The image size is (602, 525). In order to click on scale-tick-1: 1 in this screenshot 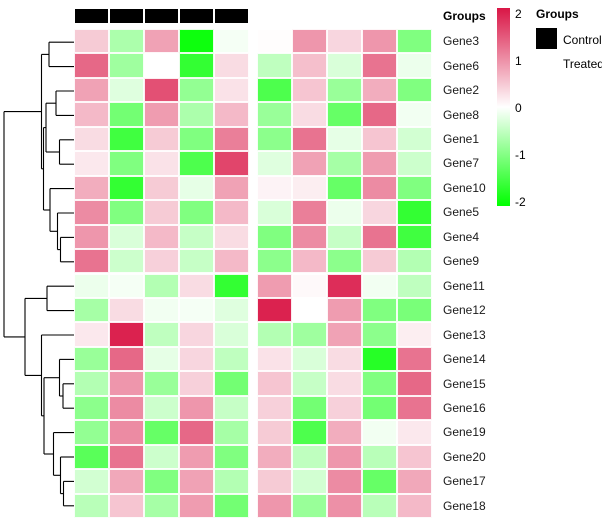, I will do `click(518, 61)`.